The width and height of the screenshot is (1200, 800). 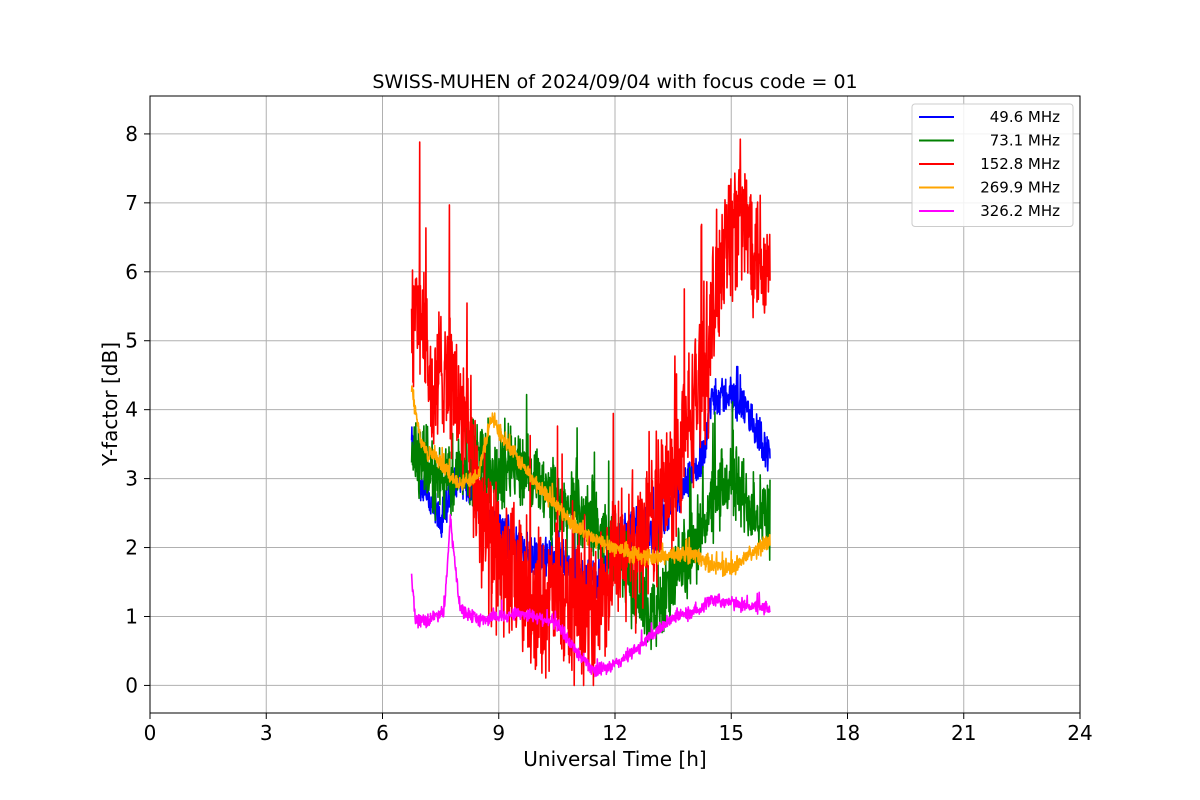 I want to click on y-axis-label: Y-factor [dB], so click(x=110, y=404).